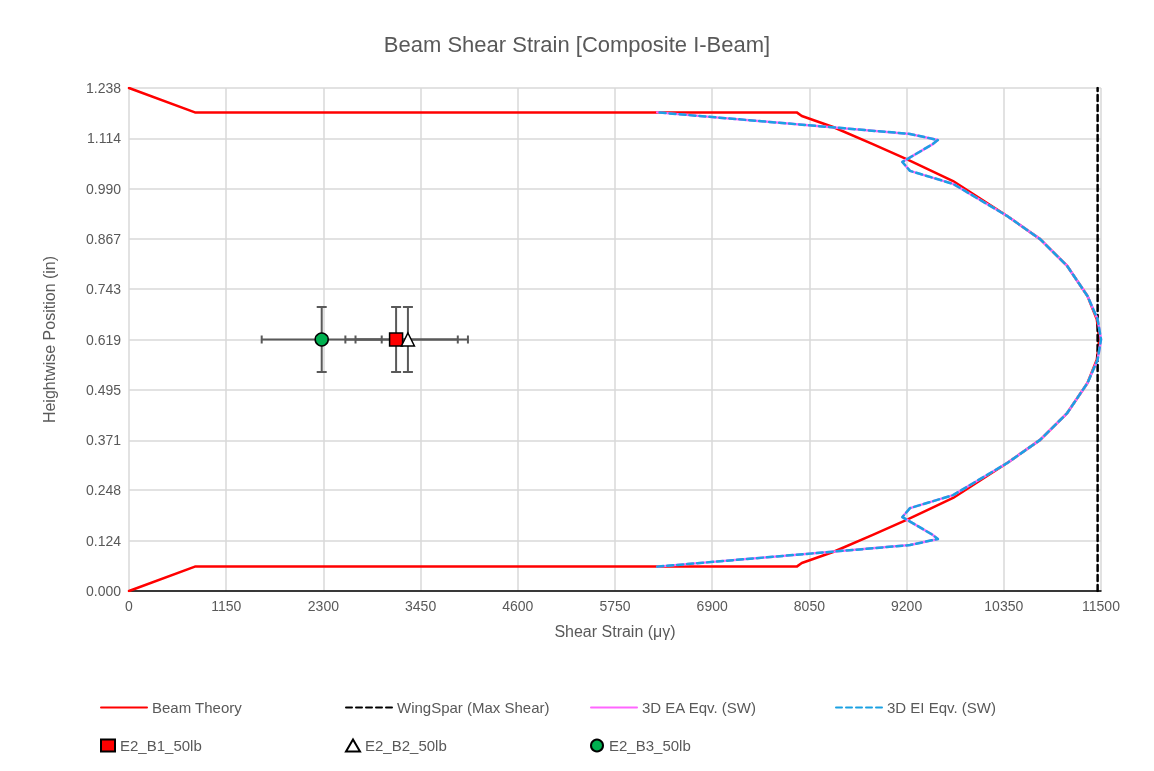 This screenshot has height=771, width=1154. Describe the element at coordinates (103, 440) in the screenshot. I see `y-tick-label: 0.371` at that location.